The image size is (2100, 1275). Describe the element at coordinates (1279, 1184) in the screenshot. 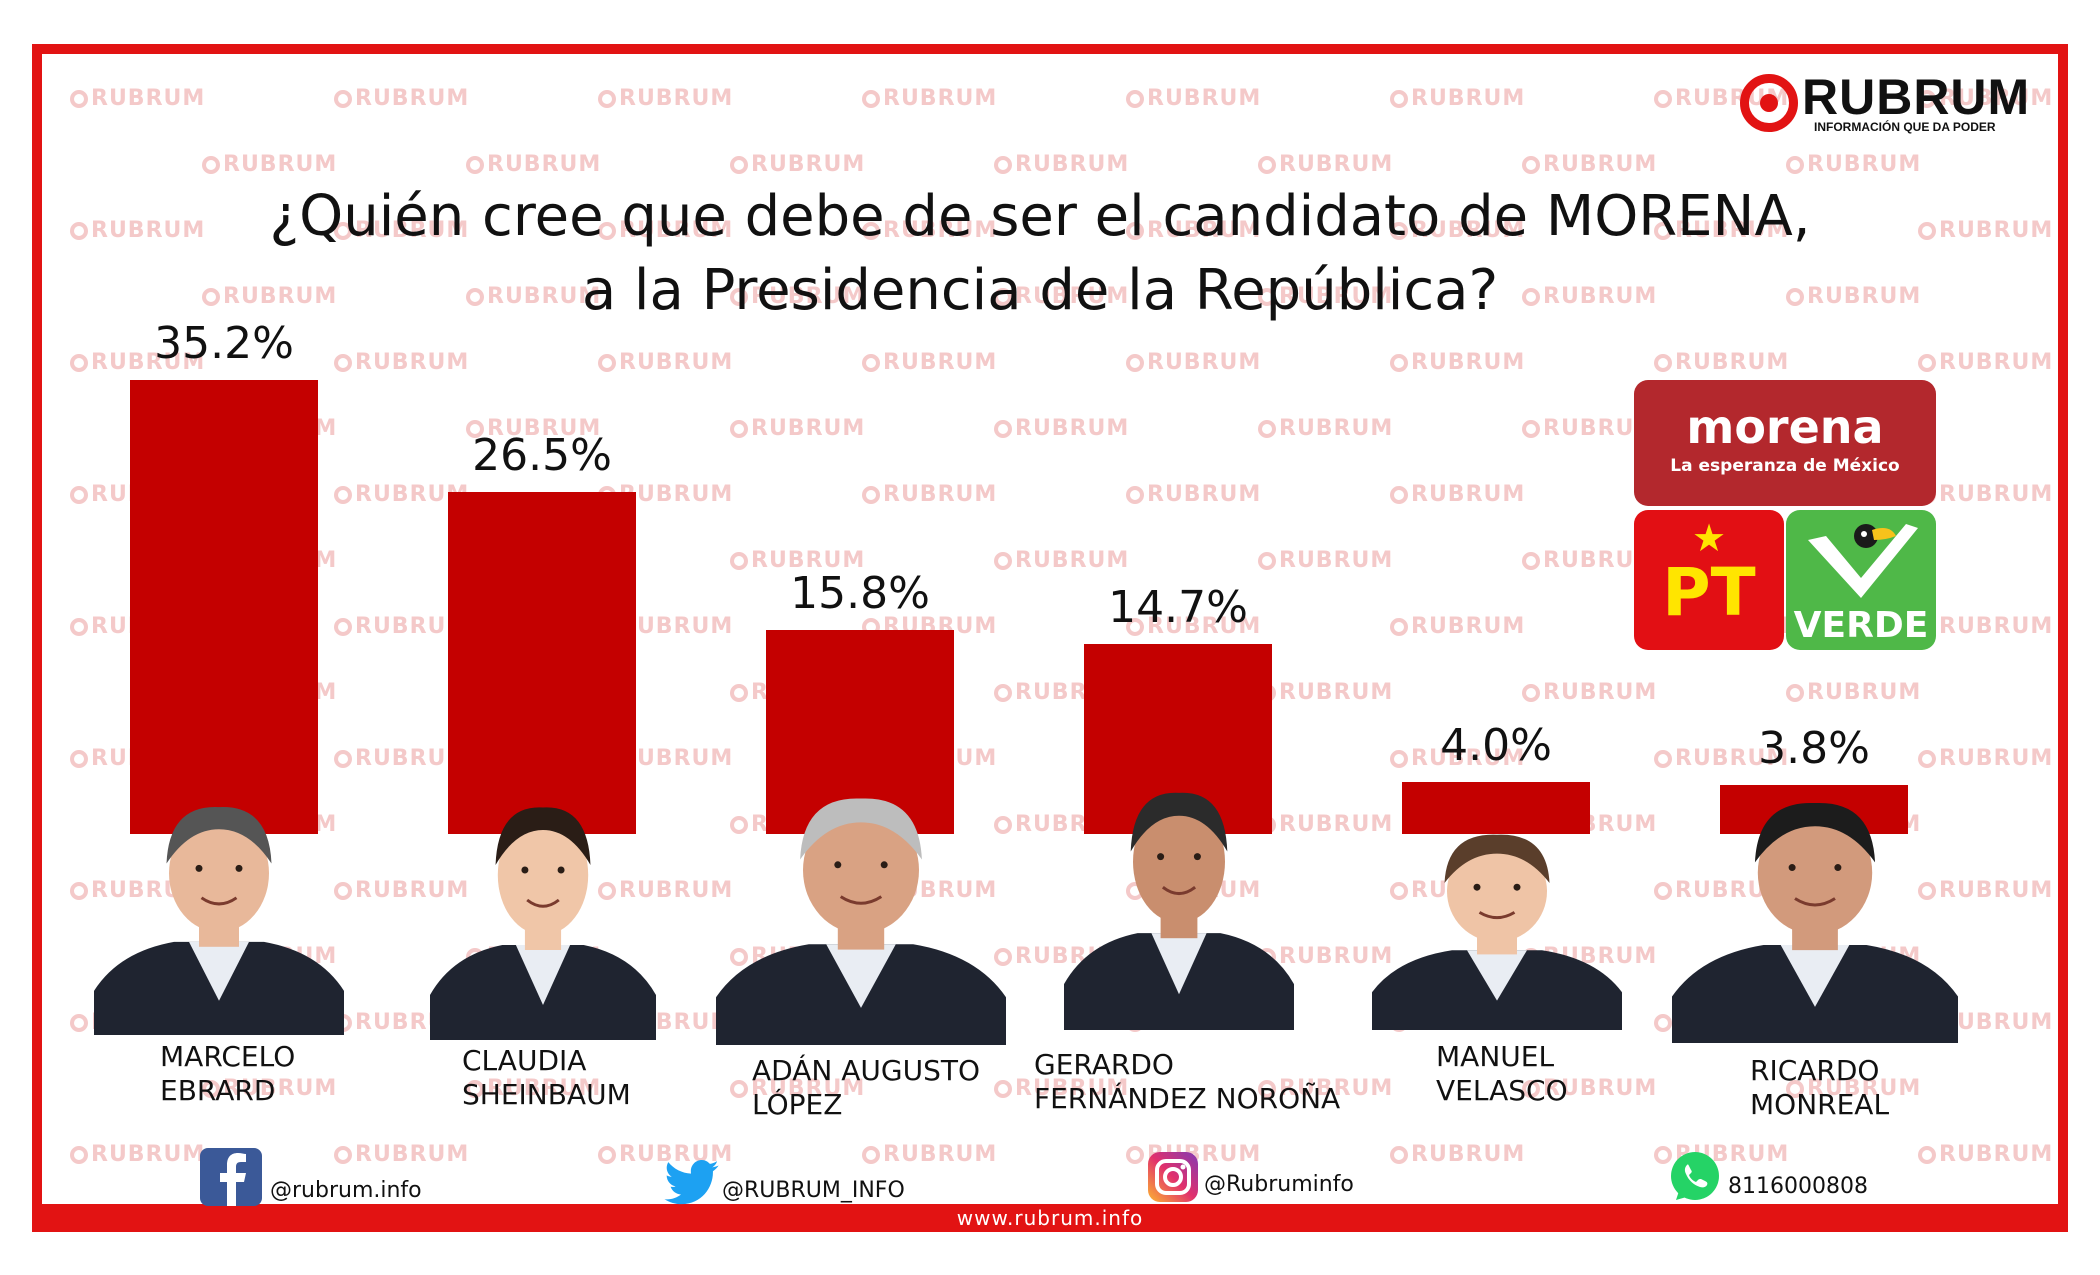

I see `instagram-handle: @Rubruminfo` at that location.